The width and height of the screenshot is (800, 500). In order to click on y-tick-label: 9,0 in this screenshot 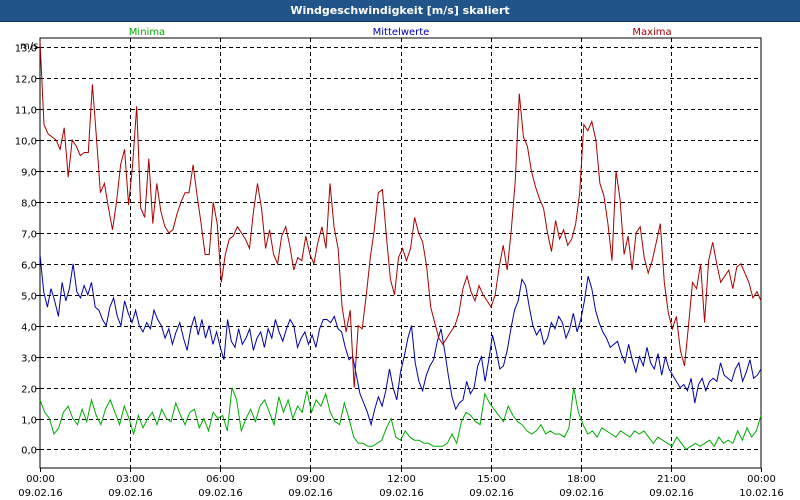, I will do `click(29, 173)`.